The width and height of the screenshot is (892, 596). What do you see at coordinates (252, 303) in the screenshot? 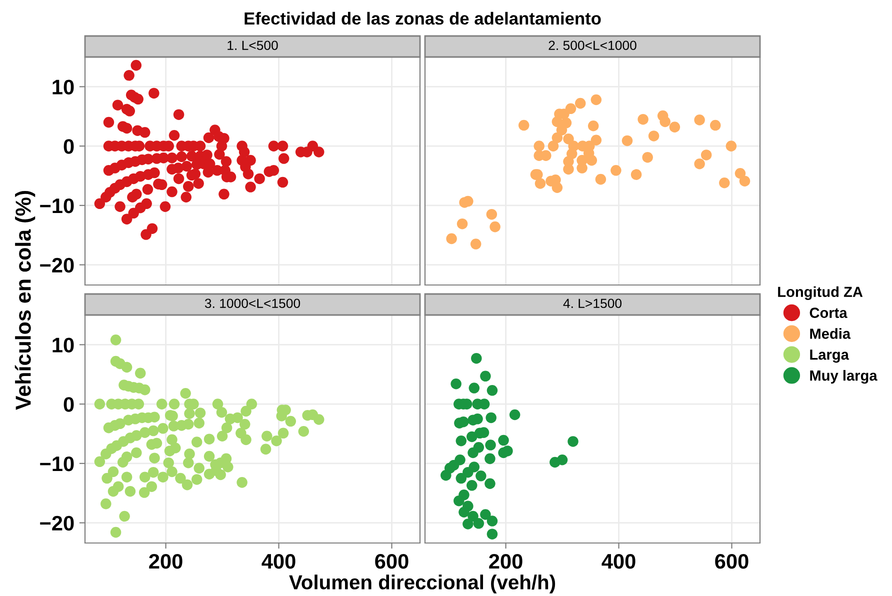
I see `chart-subtitle: 3. 1000<L<1500` at bounding box center [252, 303].